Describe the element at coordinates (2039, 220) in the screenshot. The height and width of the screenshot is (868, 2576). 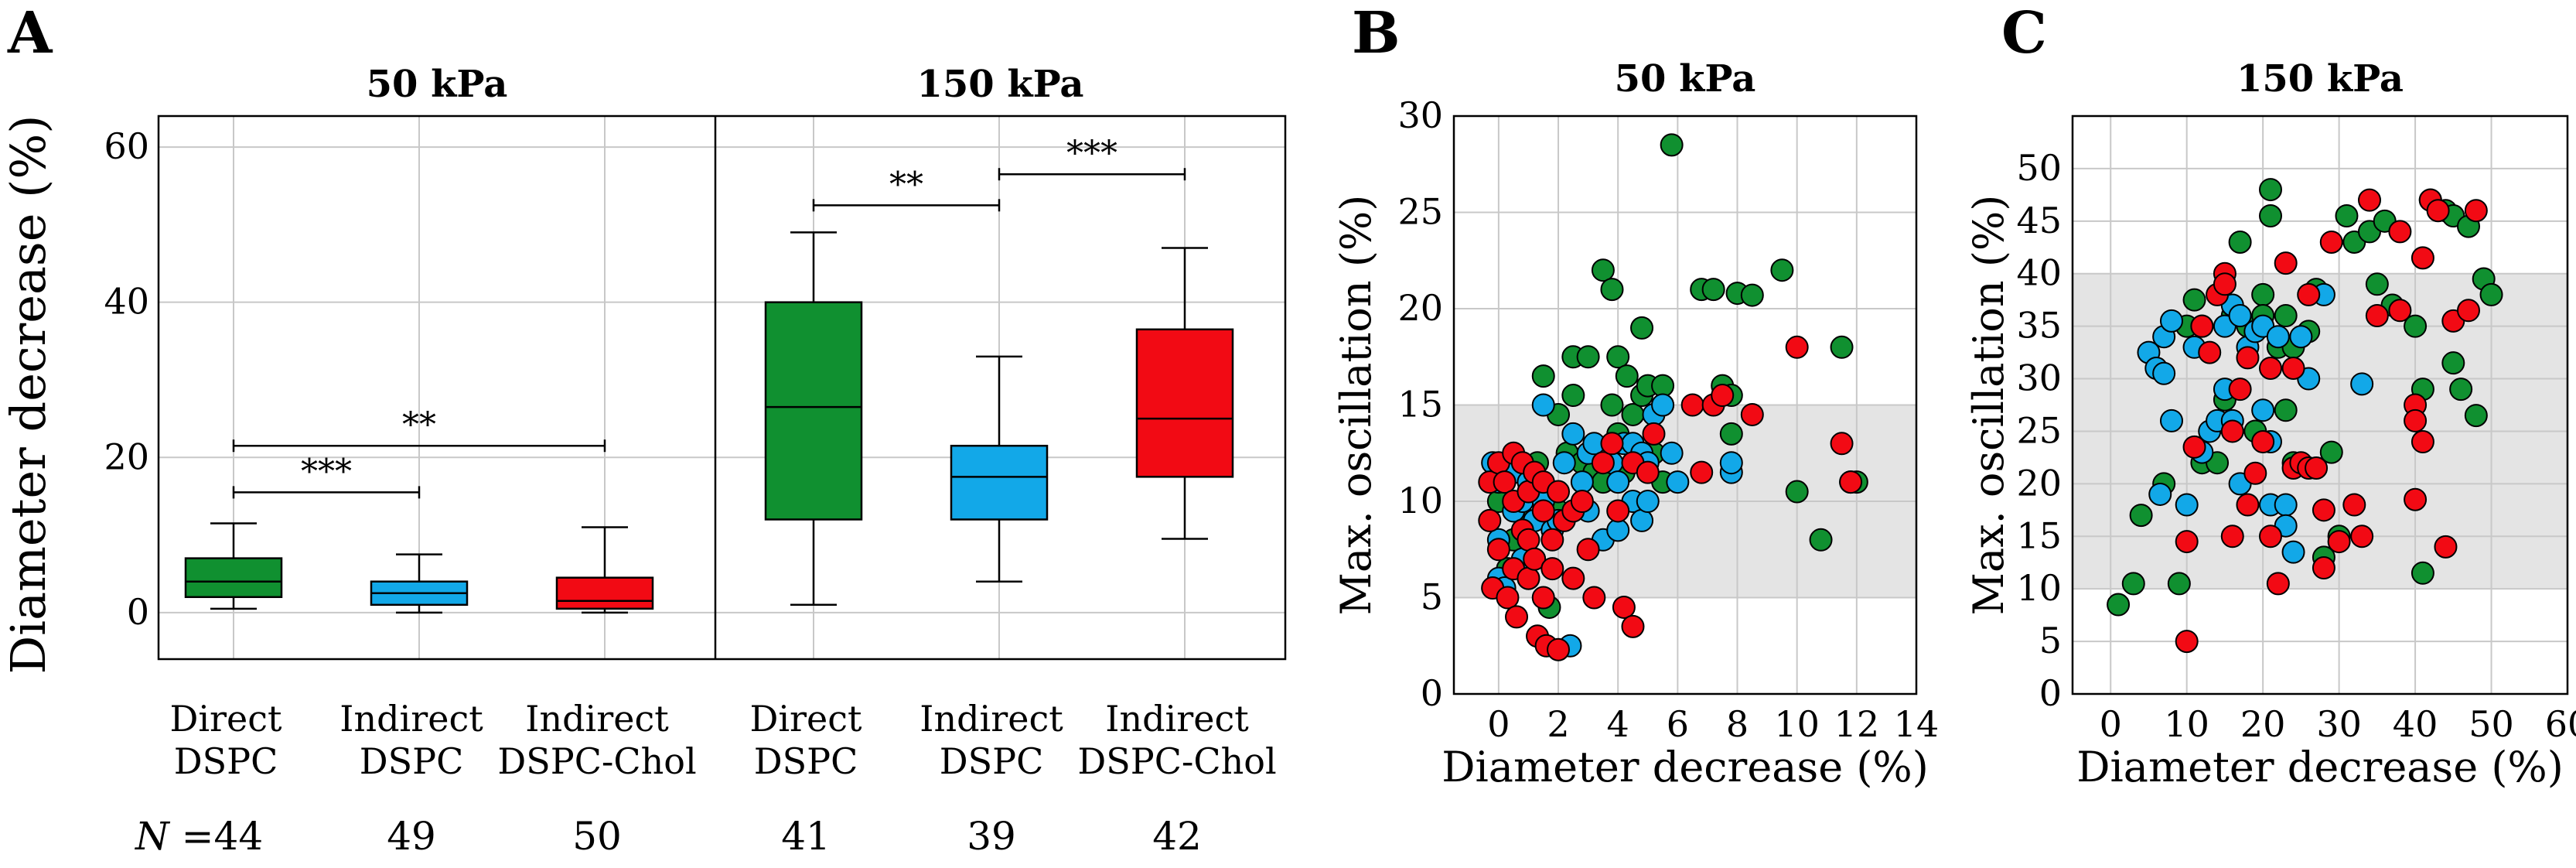
I see `y-tick-label: 45` at that location.